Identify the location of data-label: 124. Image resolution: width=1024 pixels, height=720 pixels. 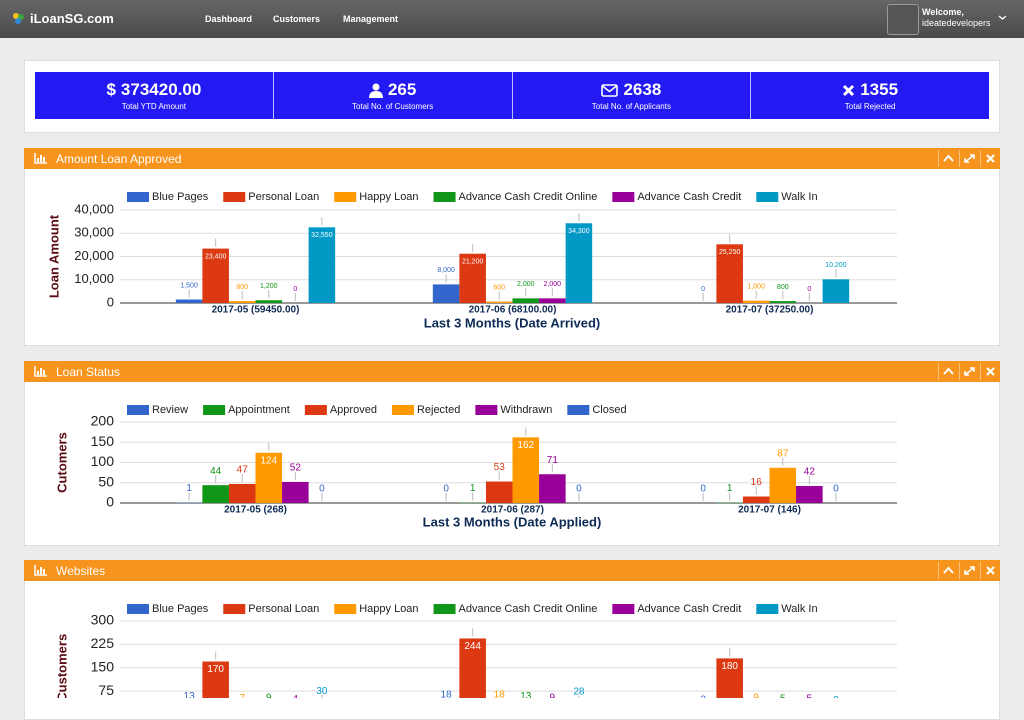
(268, 460).